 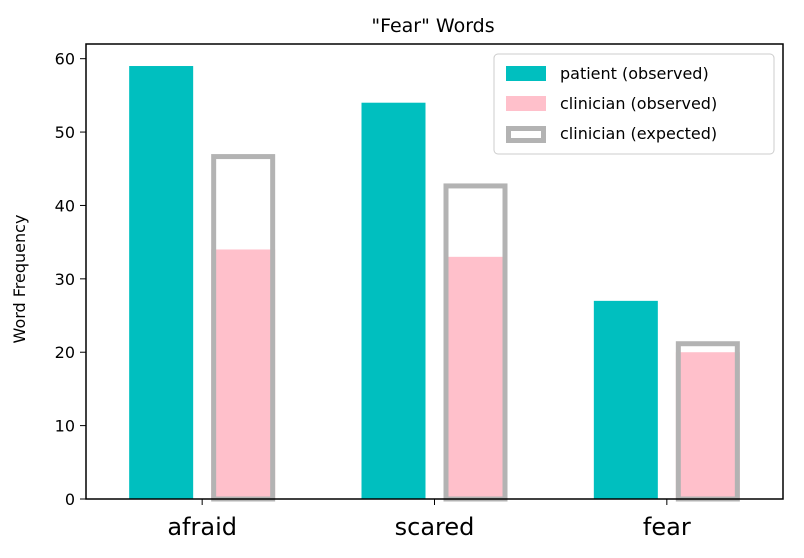 I want to click on y-tick-label-60: 60, so click(x=65, y=59).